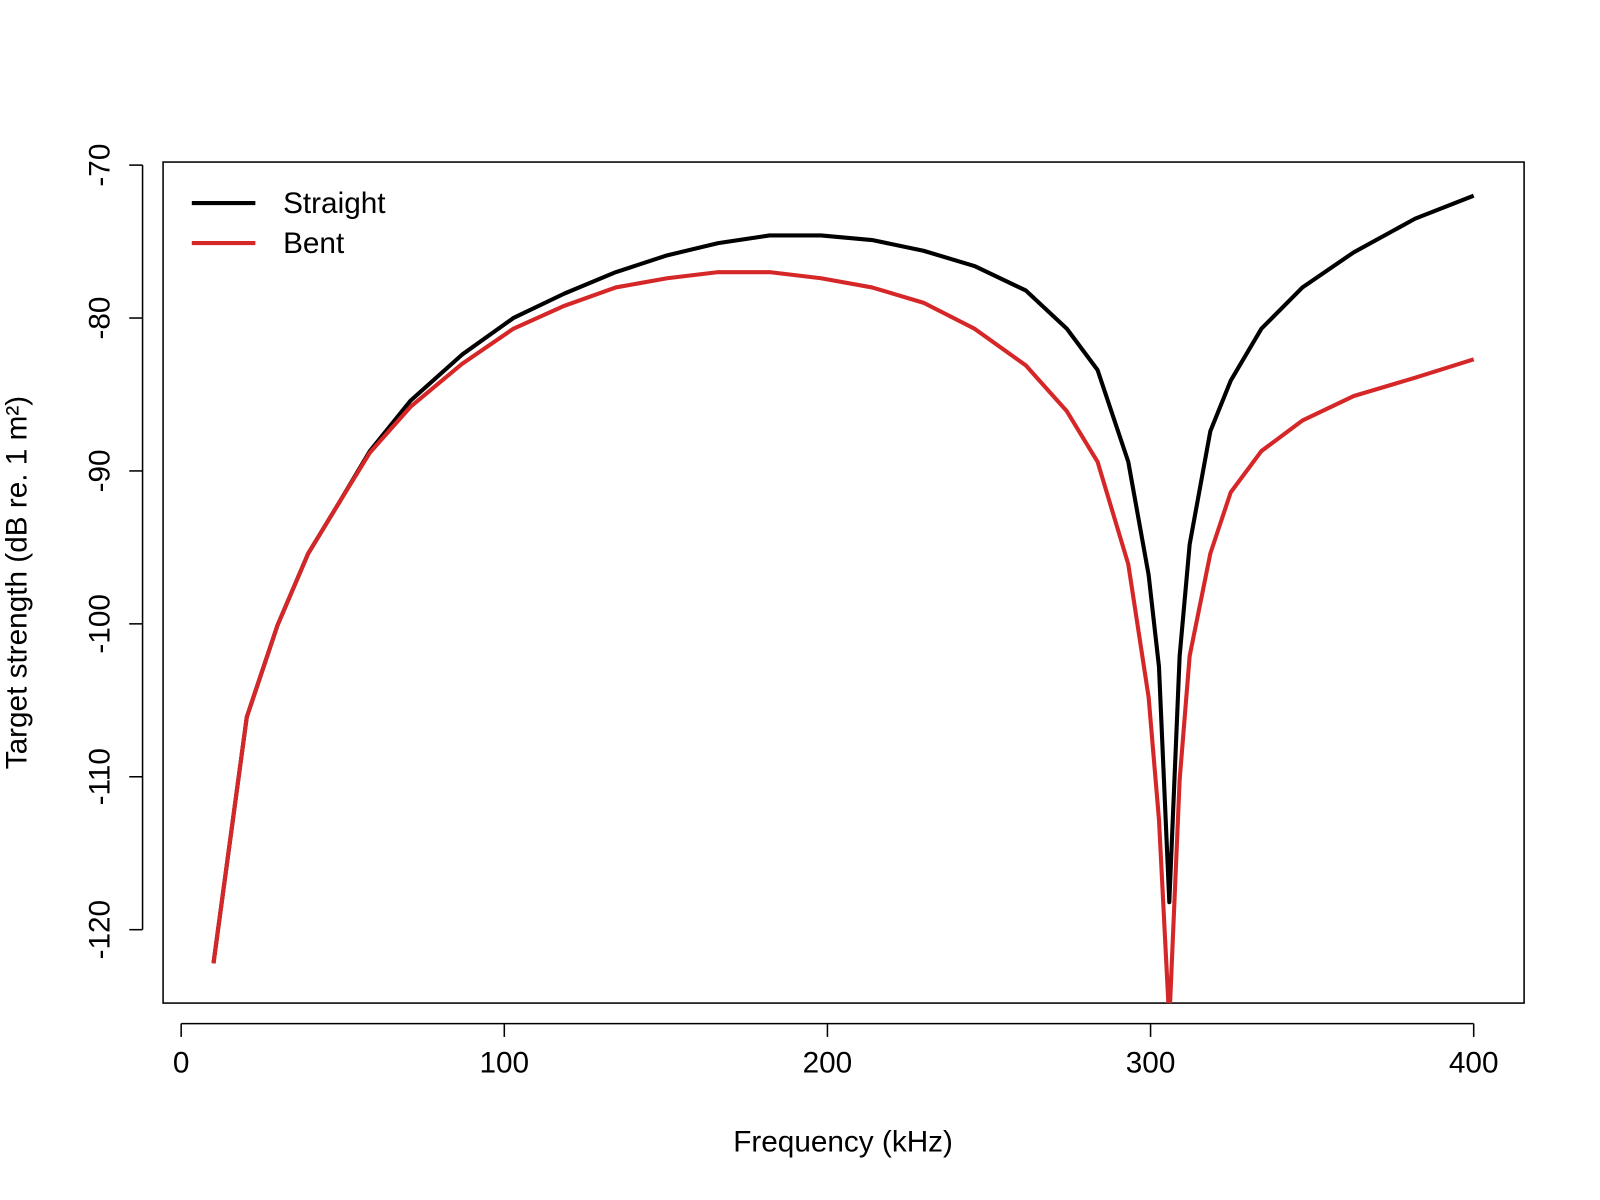  Describe the element at coordinates (1474, 1062) in the screenshot. I see `x-tick-label: 400` at that location.